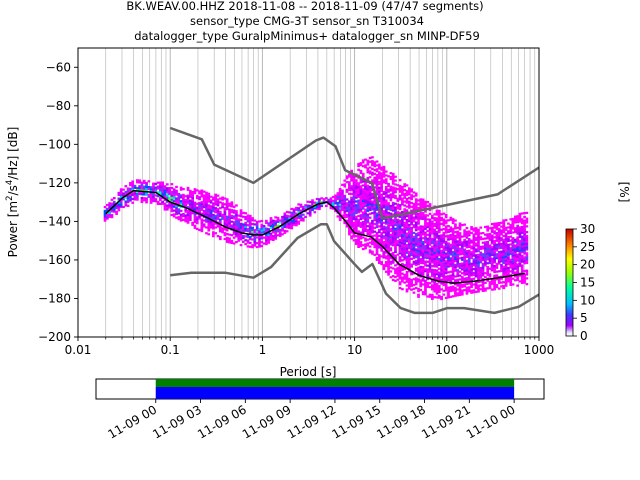 This screenshot has width=640, height=480. Describe the element at coordinates (624, 192) in the screenshot. I see `colorbar-label: [%]` at that location.